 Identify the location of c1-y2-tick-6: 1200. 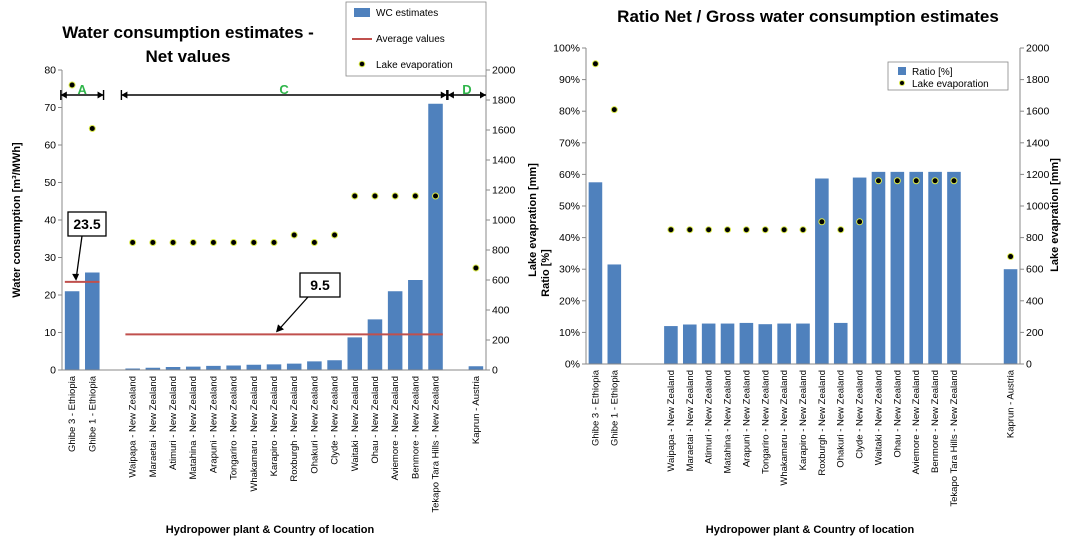
(504, 191).